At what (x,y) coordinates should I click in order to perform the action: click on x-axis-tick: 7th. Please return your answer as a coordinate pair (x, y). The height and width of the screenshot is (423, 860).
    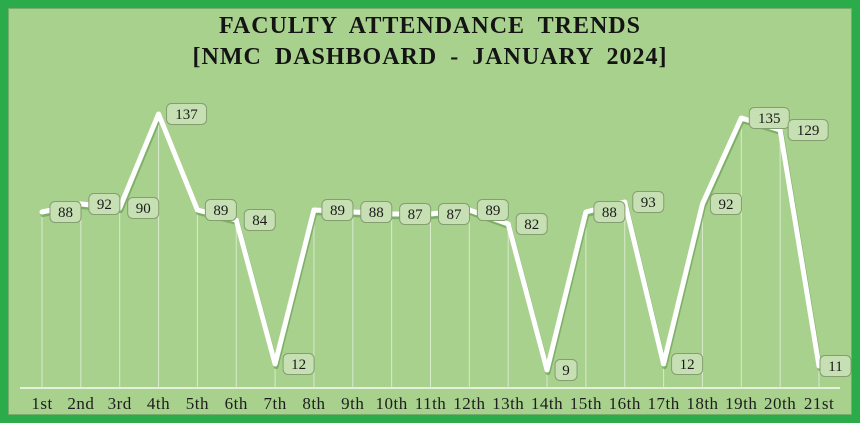
    Looking at the image, I should click on (274, 403).